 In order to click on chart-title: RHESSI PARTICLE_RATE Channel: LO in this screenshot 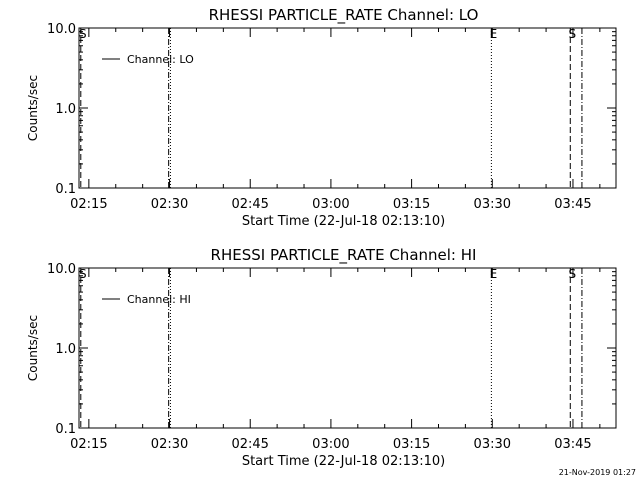, I will do `click(344, 15)`.